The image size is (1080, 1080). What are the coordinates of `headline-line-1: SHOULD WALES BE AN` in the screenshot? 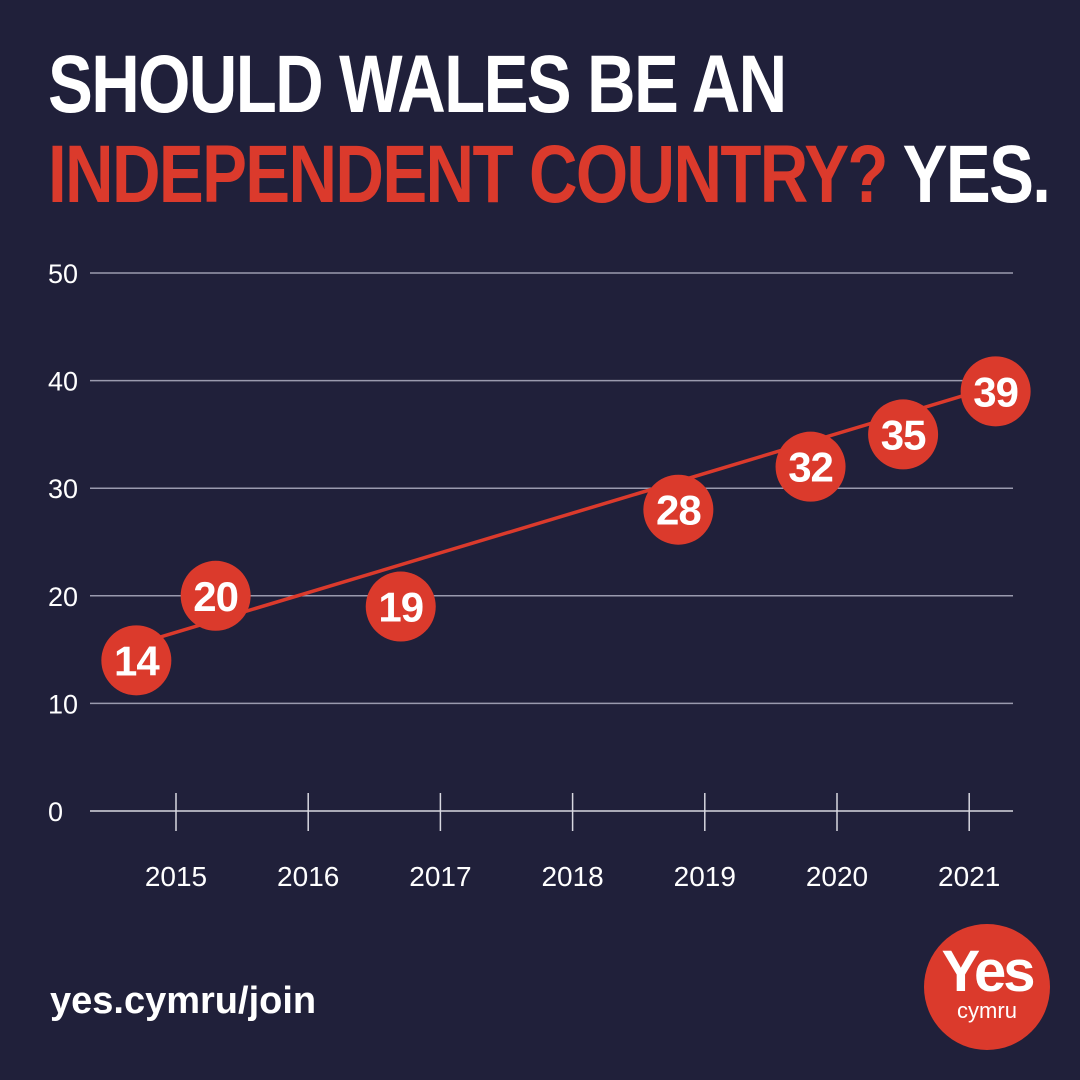 It's located at (417, 84).